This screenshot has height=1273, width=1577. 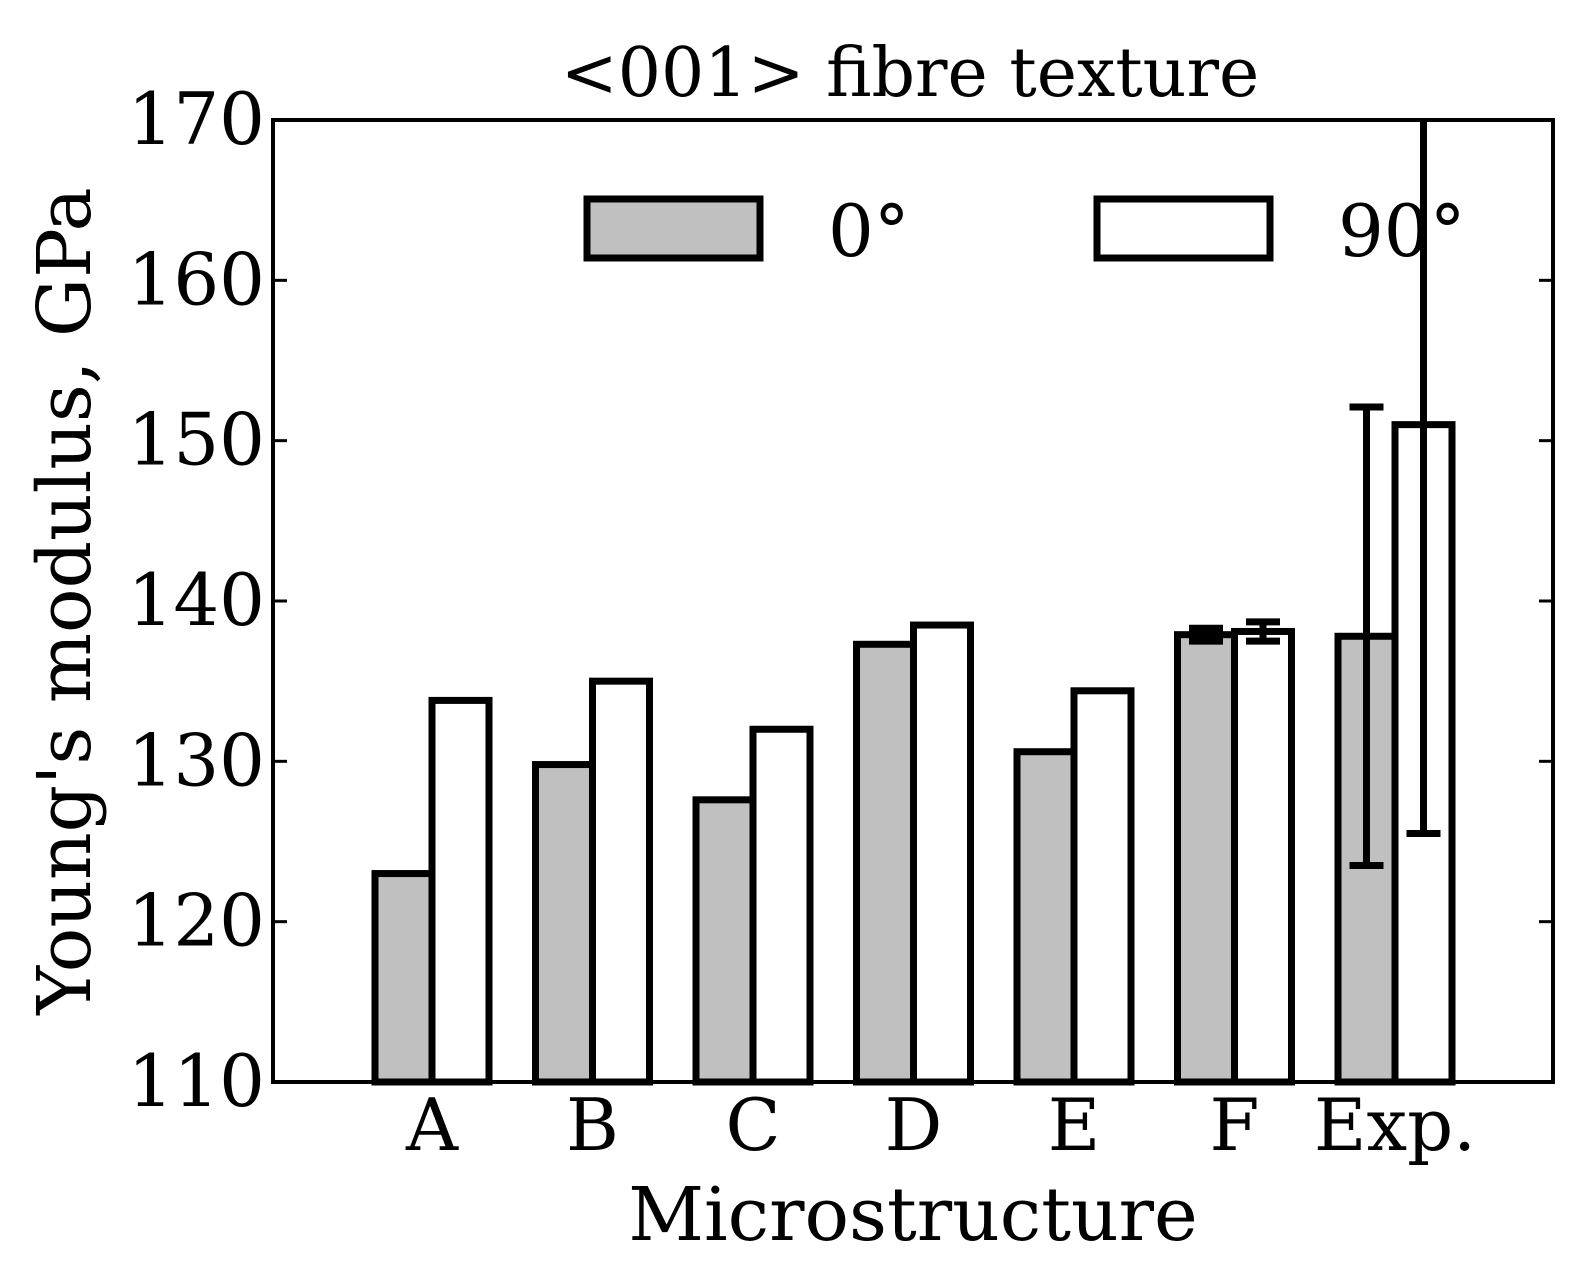 I want to click on error-bar-deg0-f, so click(x=1206, y=634).